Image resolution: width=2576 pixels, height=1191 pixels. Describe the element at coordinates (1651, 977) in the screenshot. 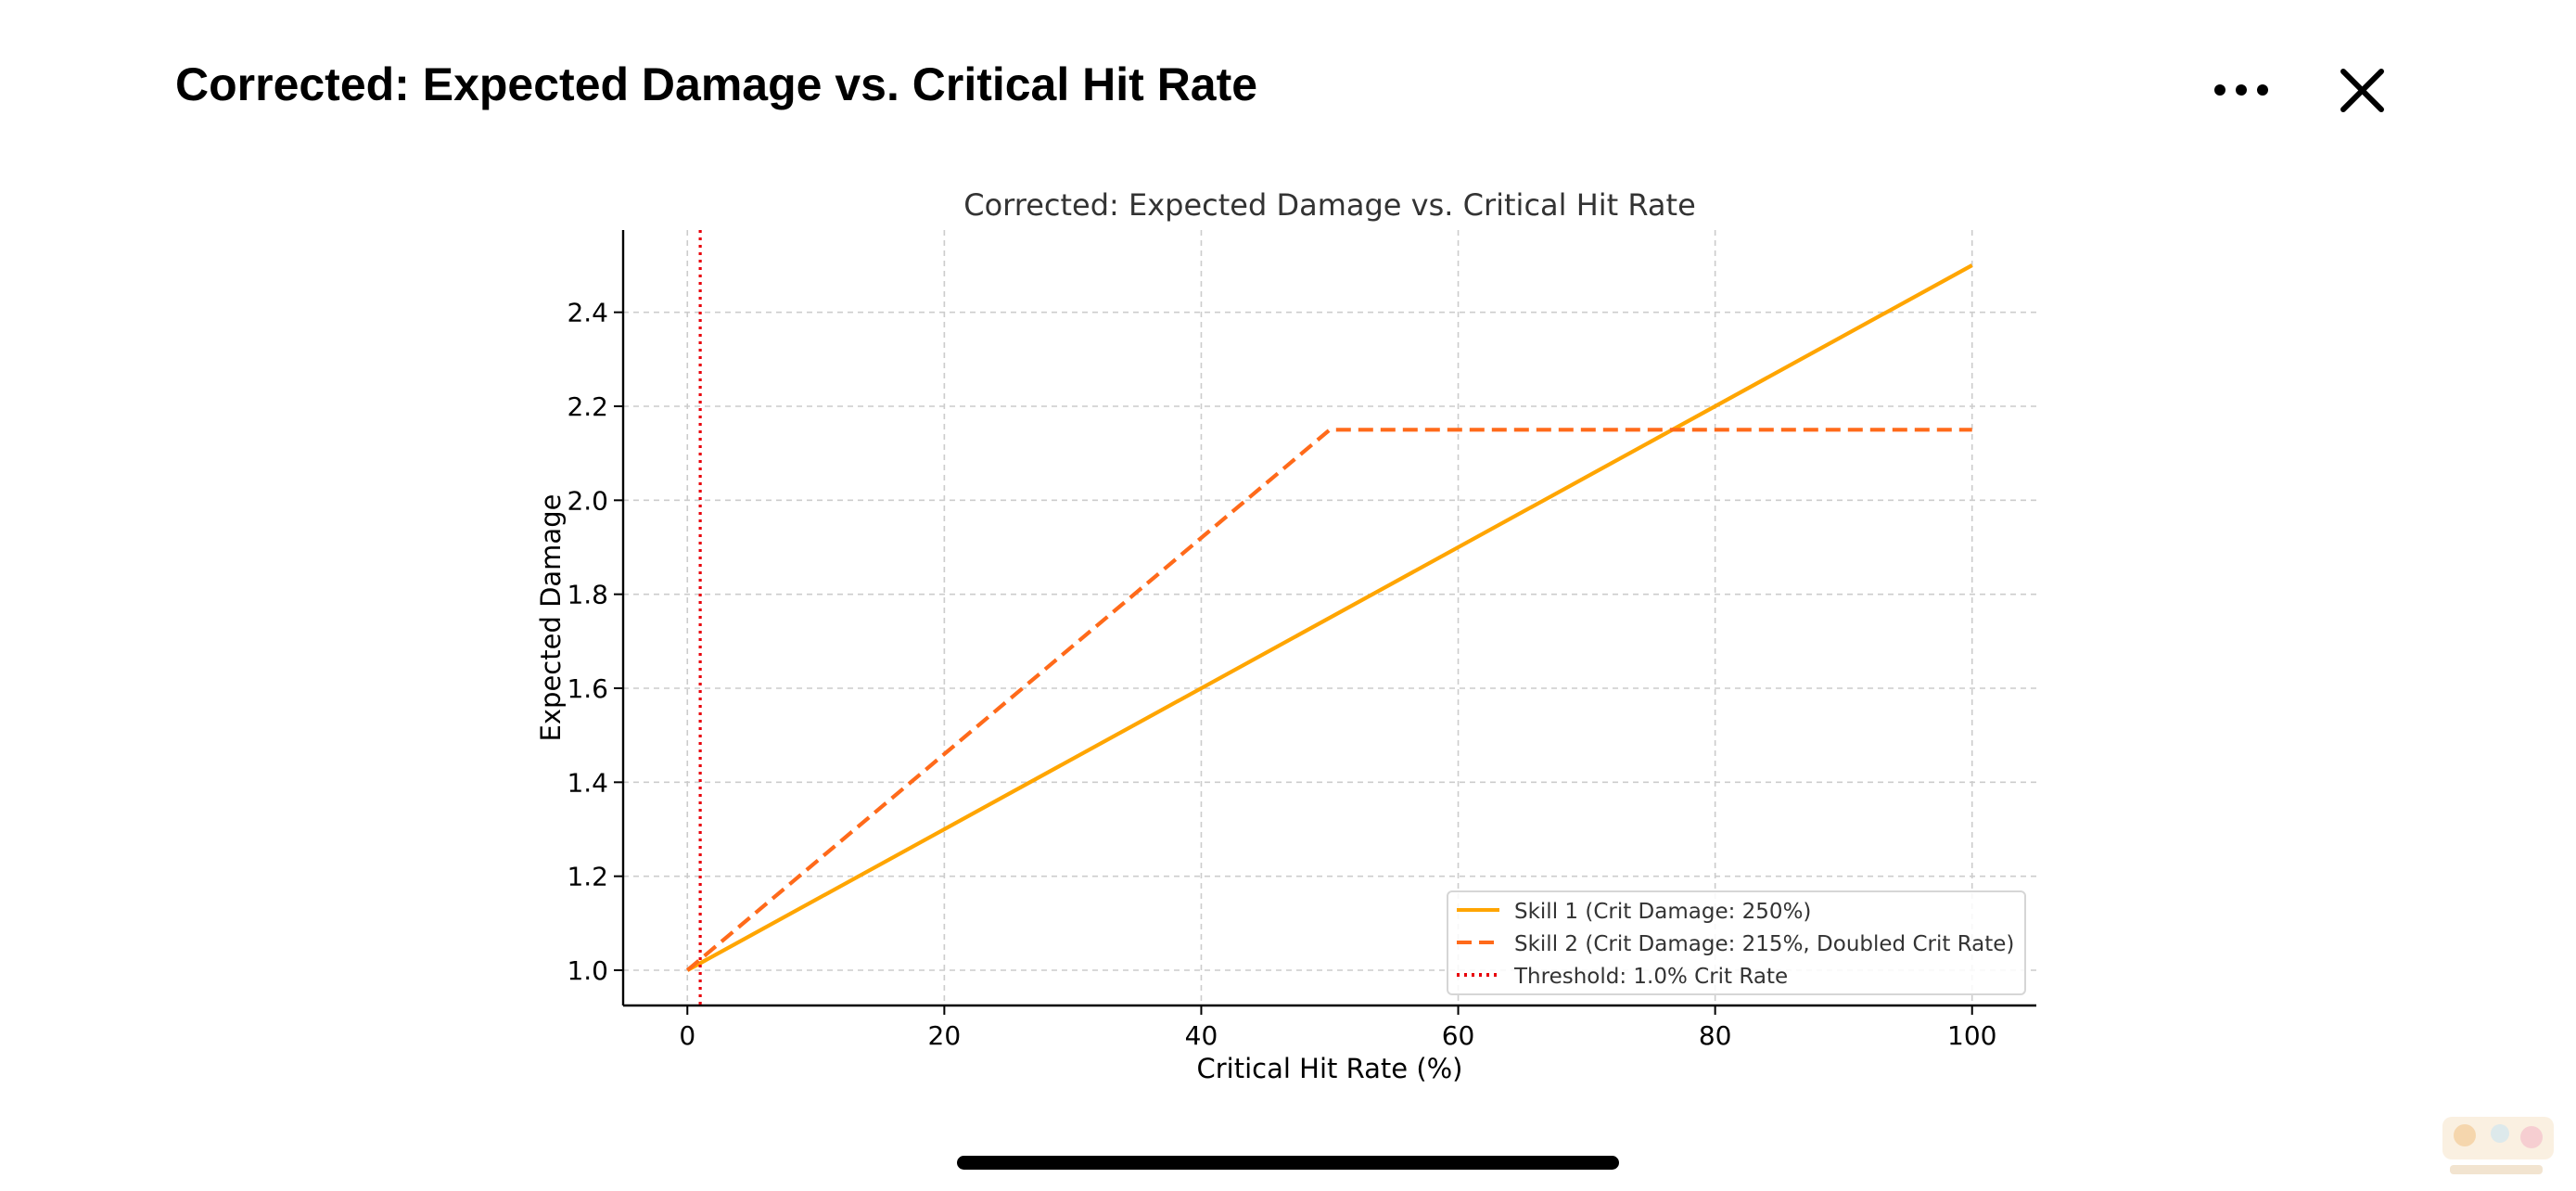

I see `legend-label: Threshold: 1.0% Crit Rate` at that location.